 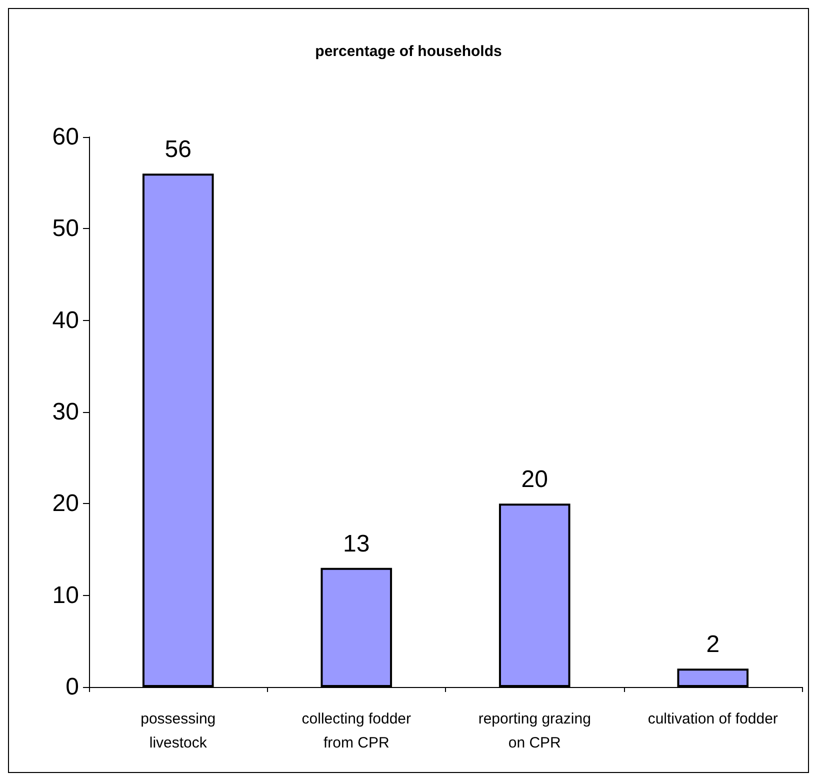 What do you see at coordinates (713, 719) in the screenshot?
I see `x-tick-label: cultivation of fodder` at bounding box center [713, 719].